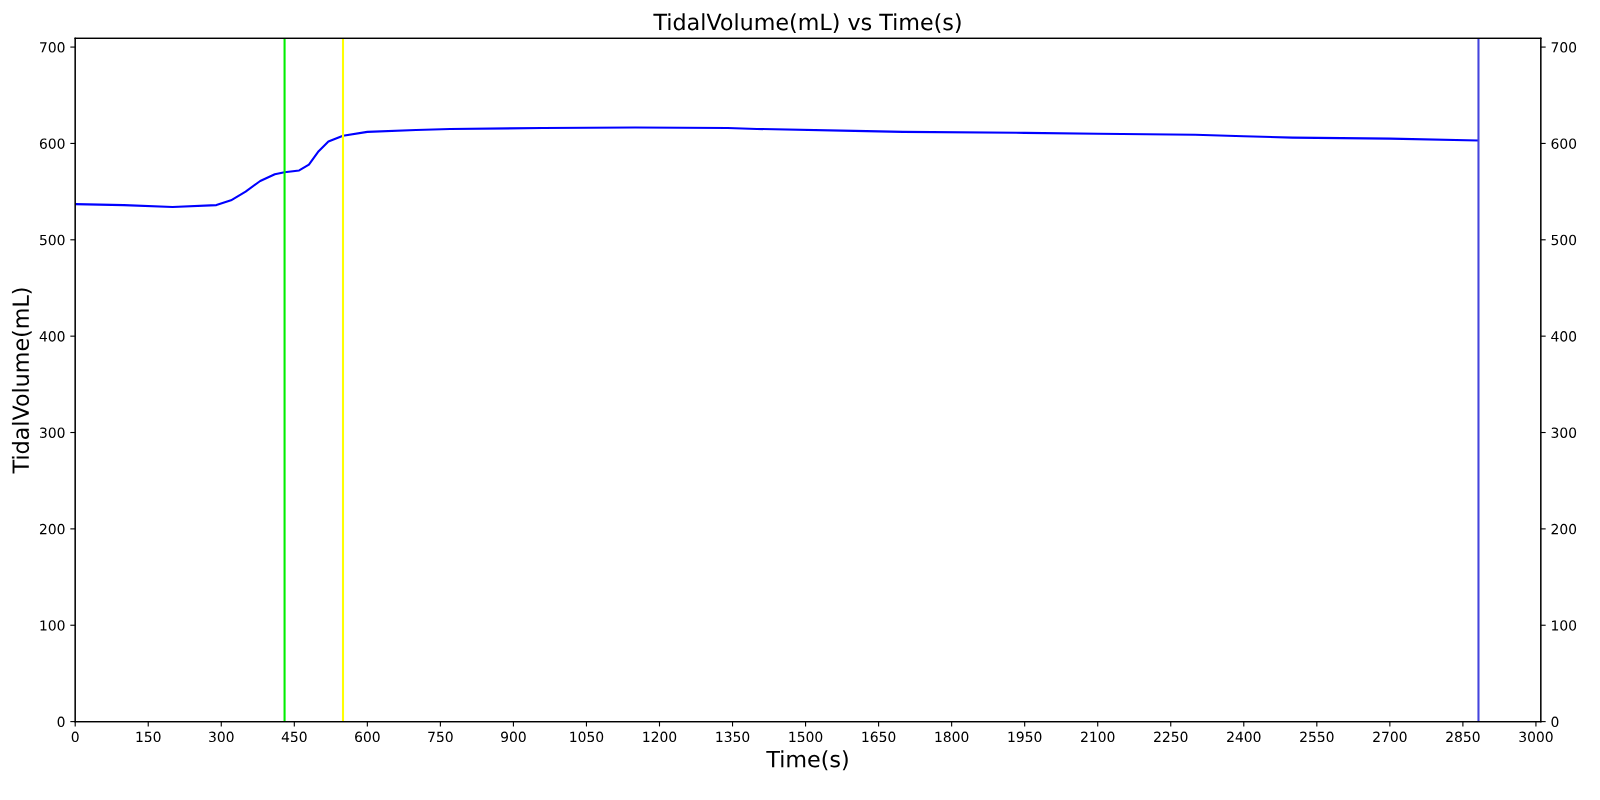 This screenshot has width=1600, height=800. I want to click on x-tick-label: 2550, so click(1317, 737).